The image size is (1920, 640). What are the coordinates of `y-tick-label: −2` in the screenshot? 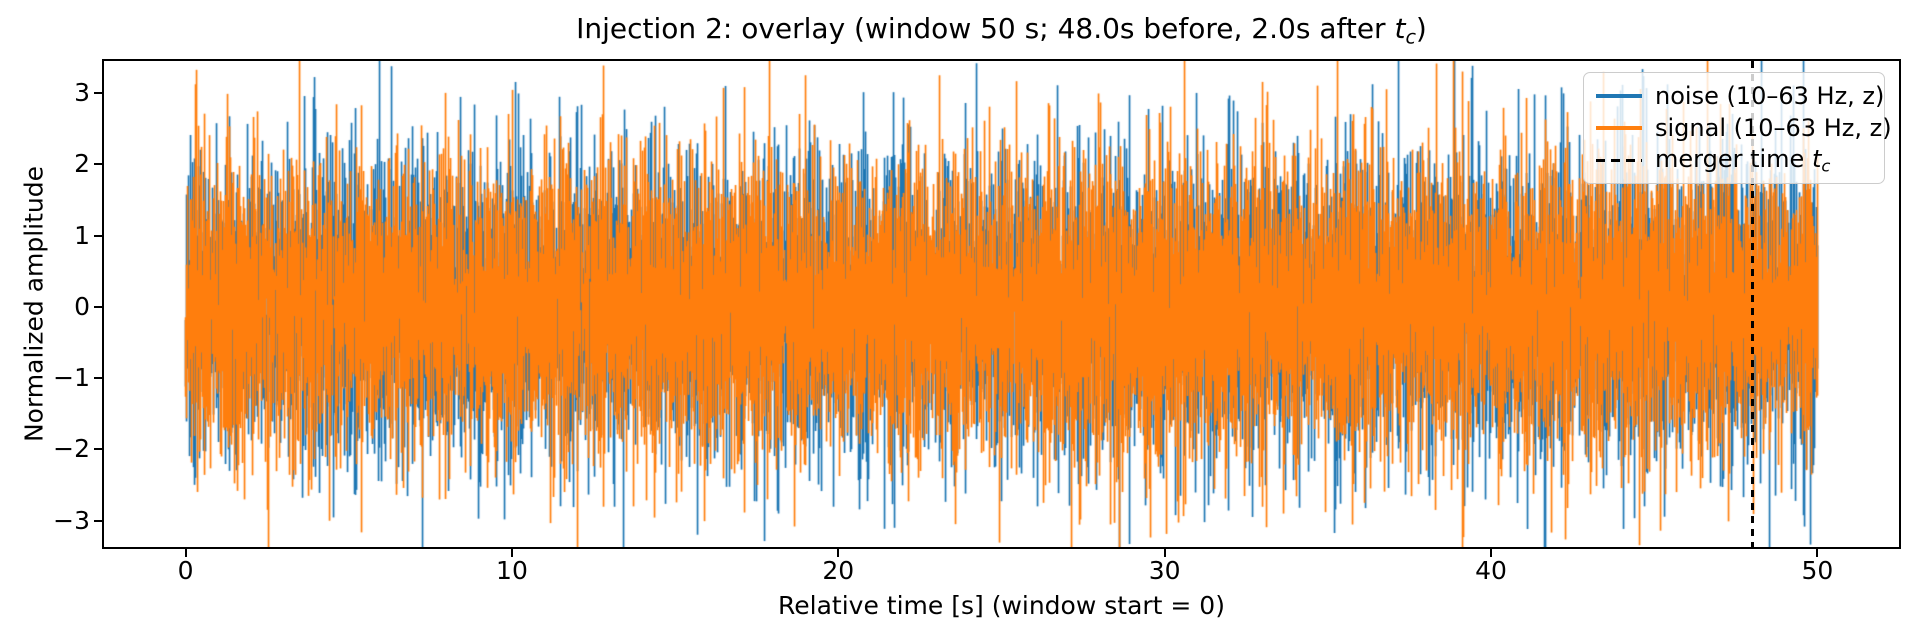 It's located at (71, 449).